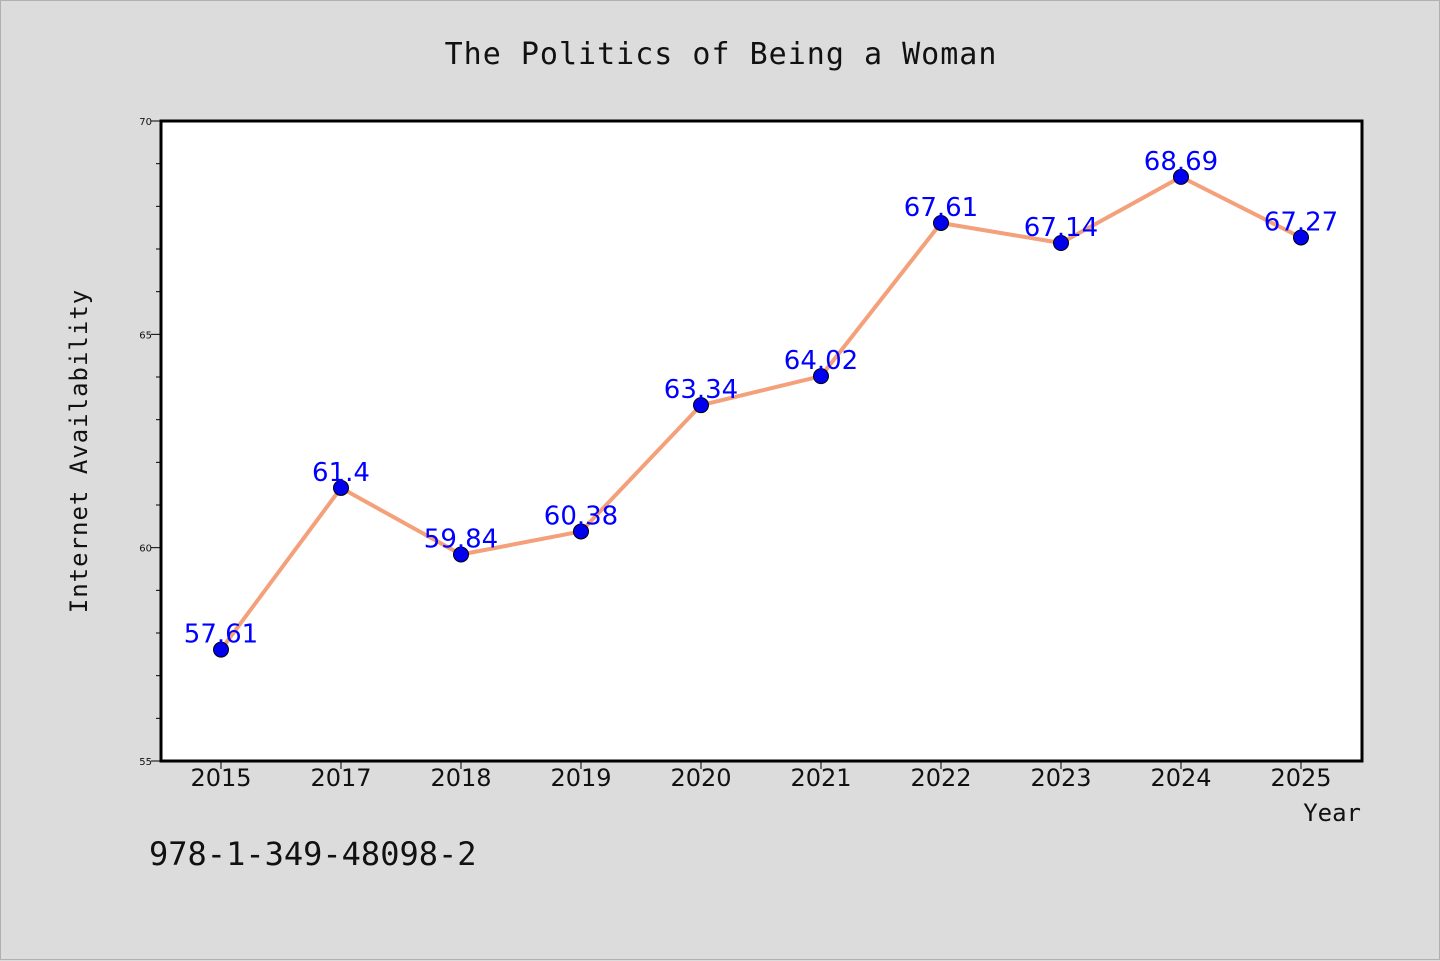 This screenshot has height=961, width=1440. I want to click on data-label: 67.61, so click(941, 208).